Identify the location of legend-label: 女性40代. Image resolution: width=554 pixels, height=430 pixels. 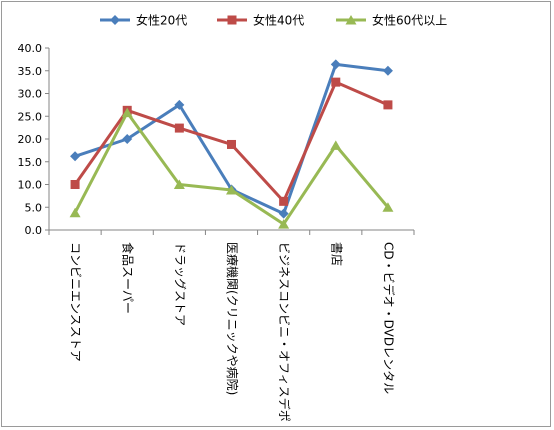
(278, 20).